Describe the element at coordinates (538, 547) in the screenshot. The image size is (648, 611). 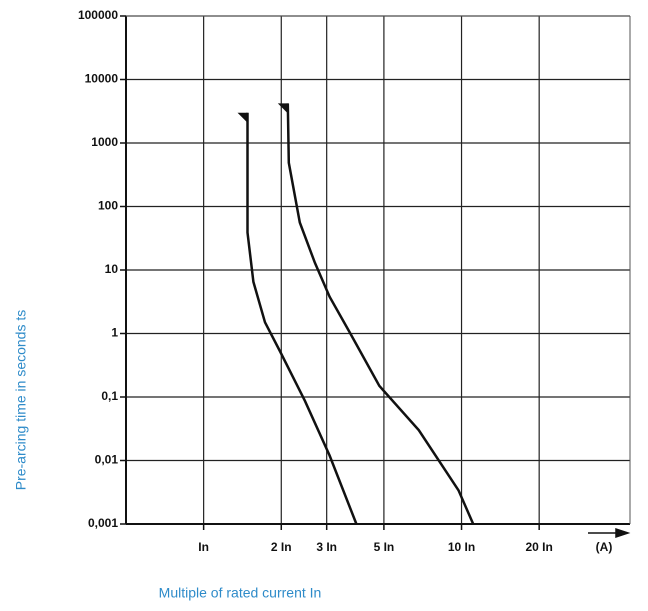
I see `x-tick-label: 20 In` at that location.